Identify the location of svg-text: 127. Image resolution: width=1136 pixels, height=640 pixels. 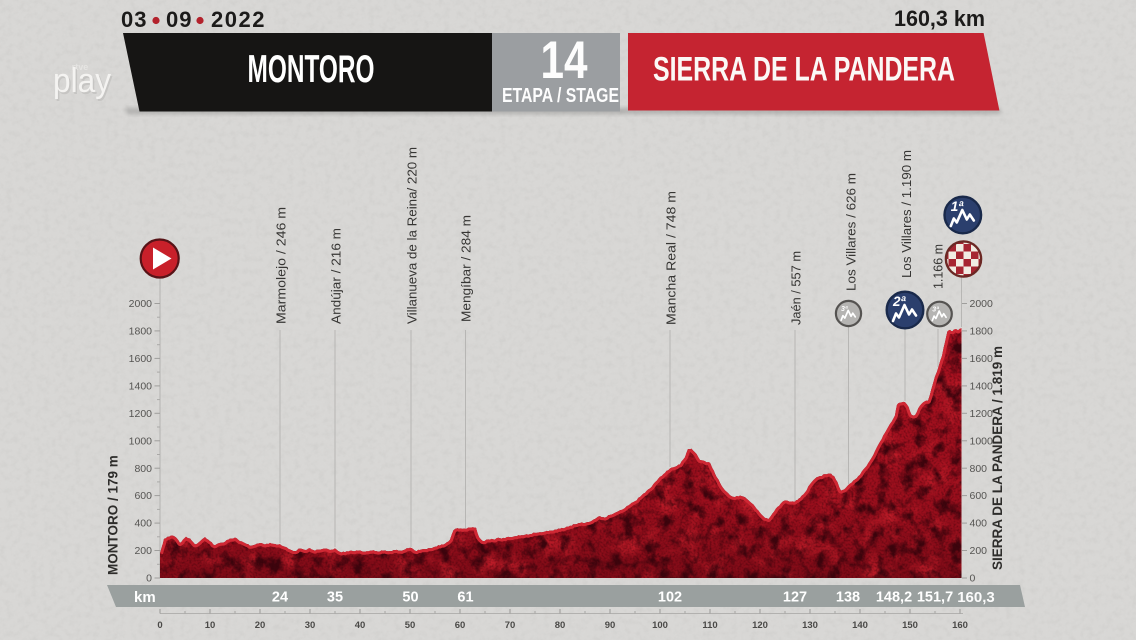
(795, 598).